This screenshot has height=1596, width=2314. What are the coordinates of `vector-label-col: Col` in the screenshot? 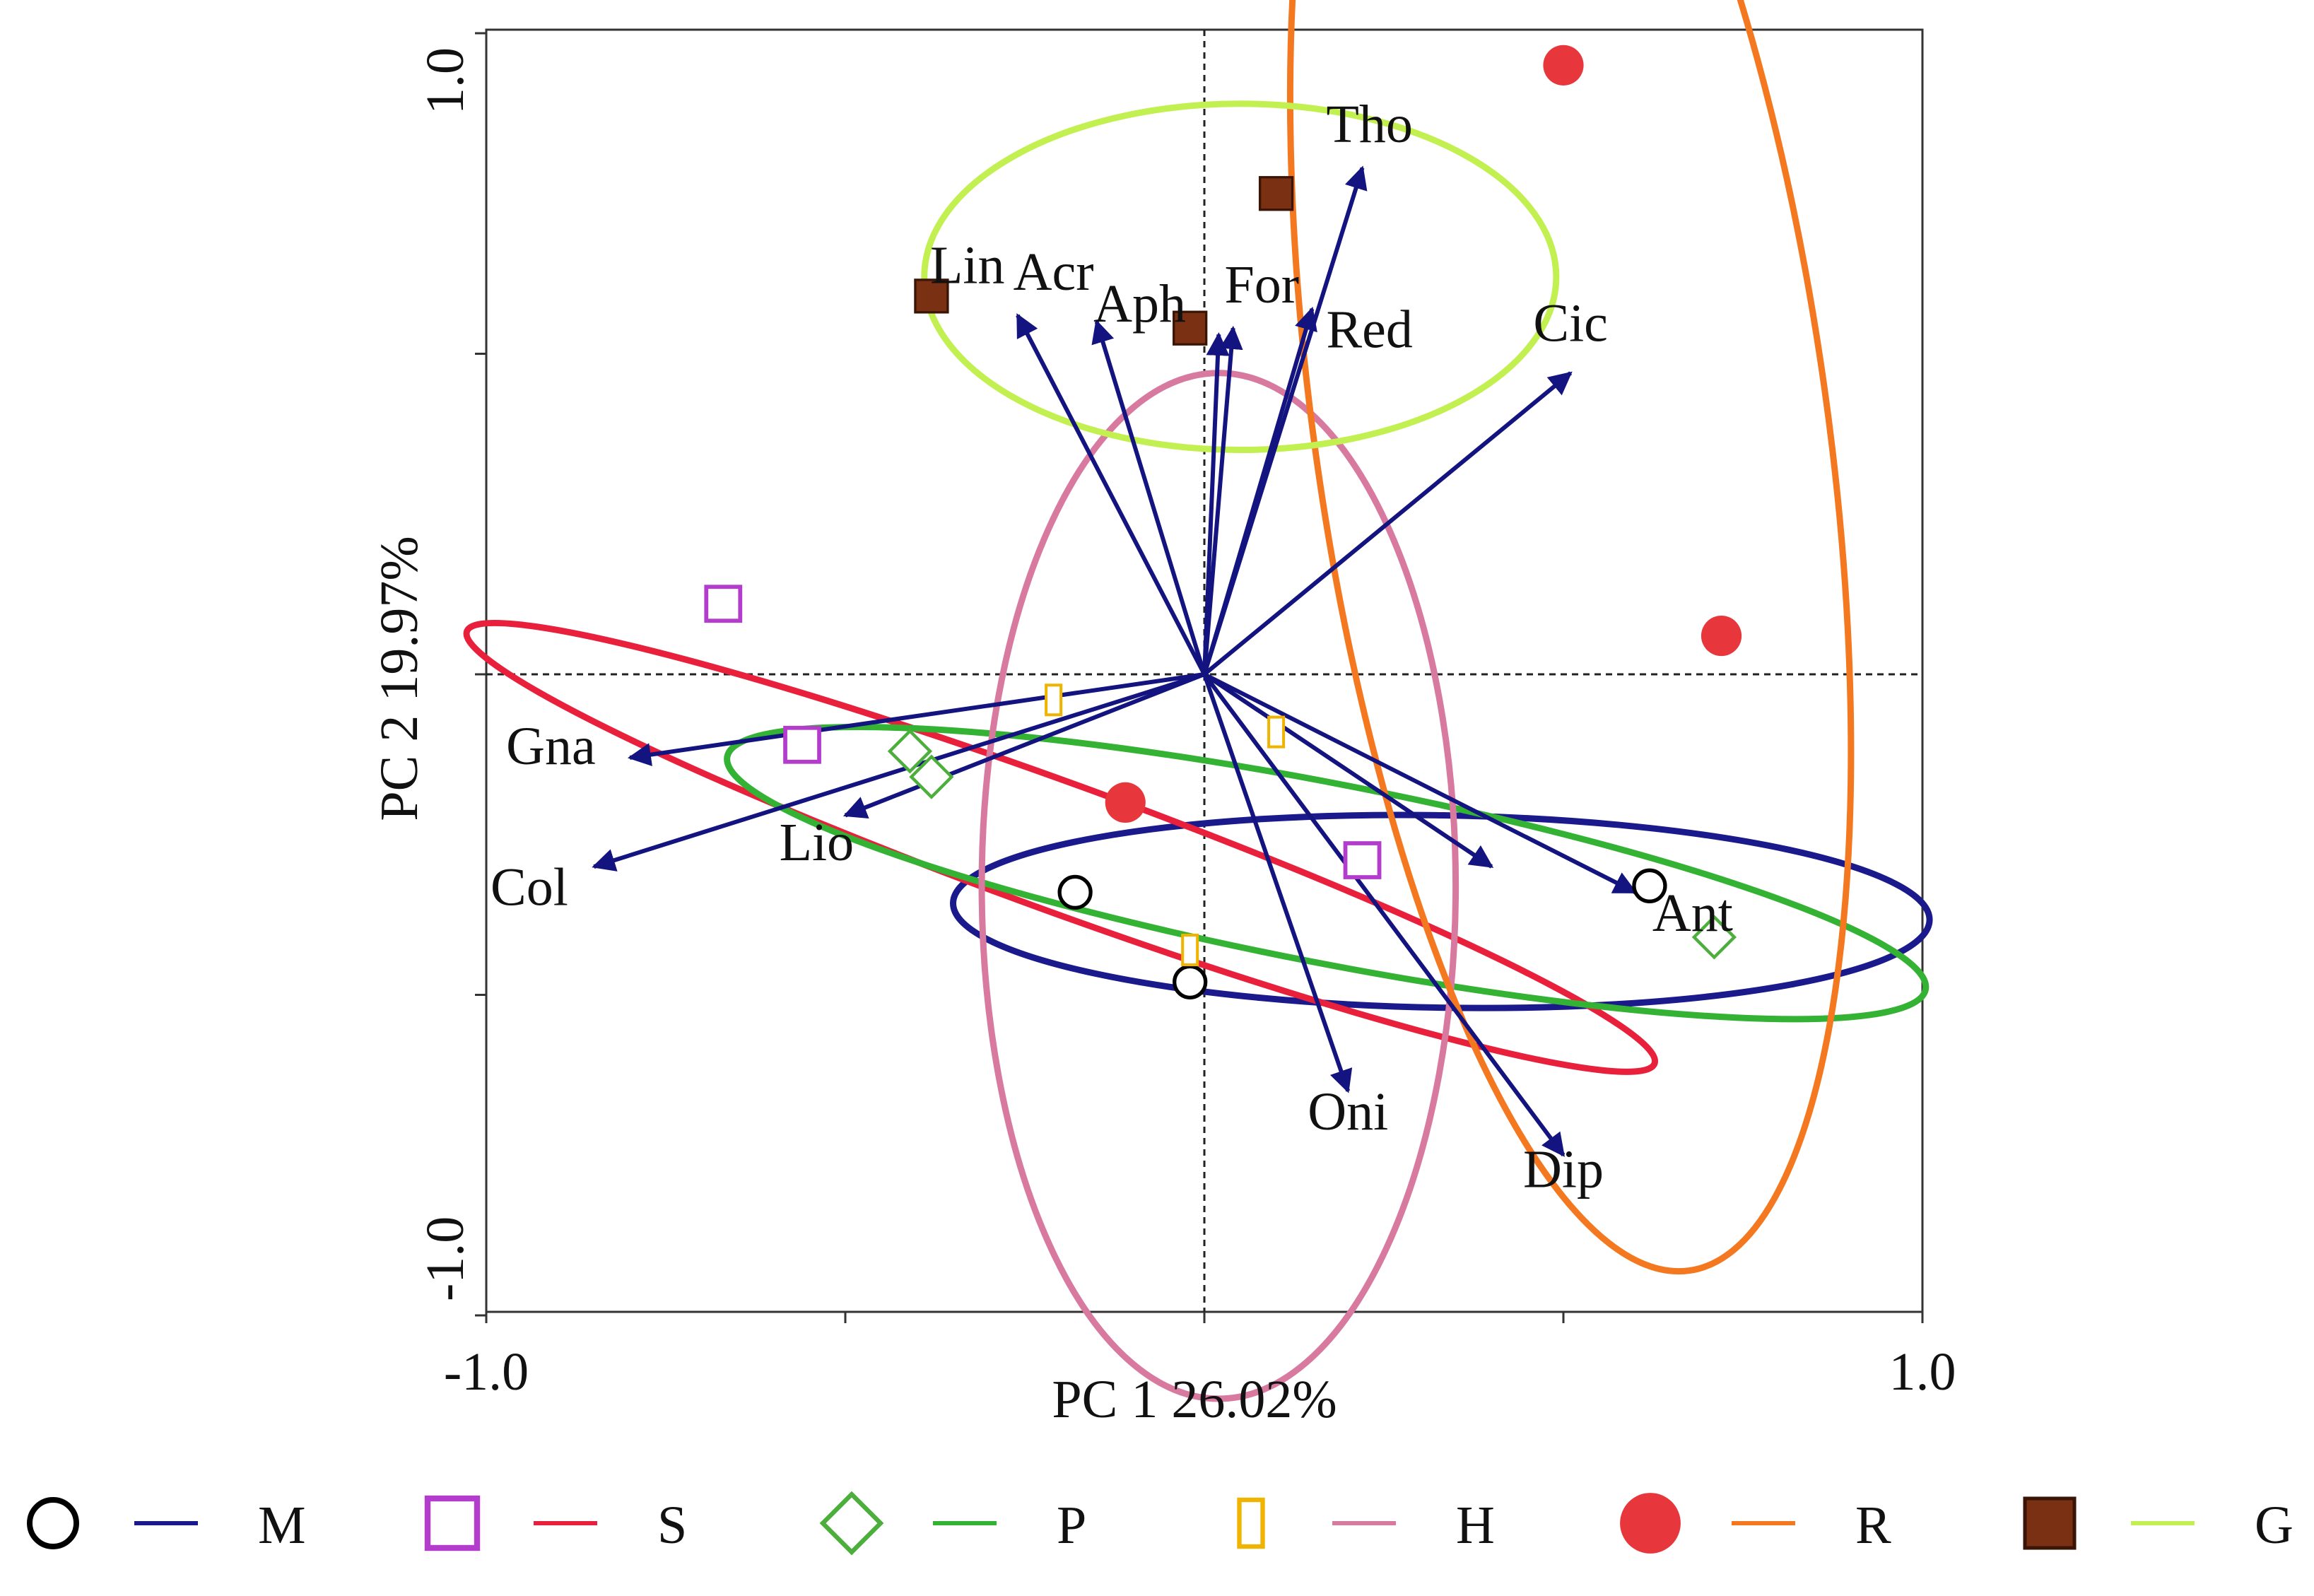 It's located at (529, 887).